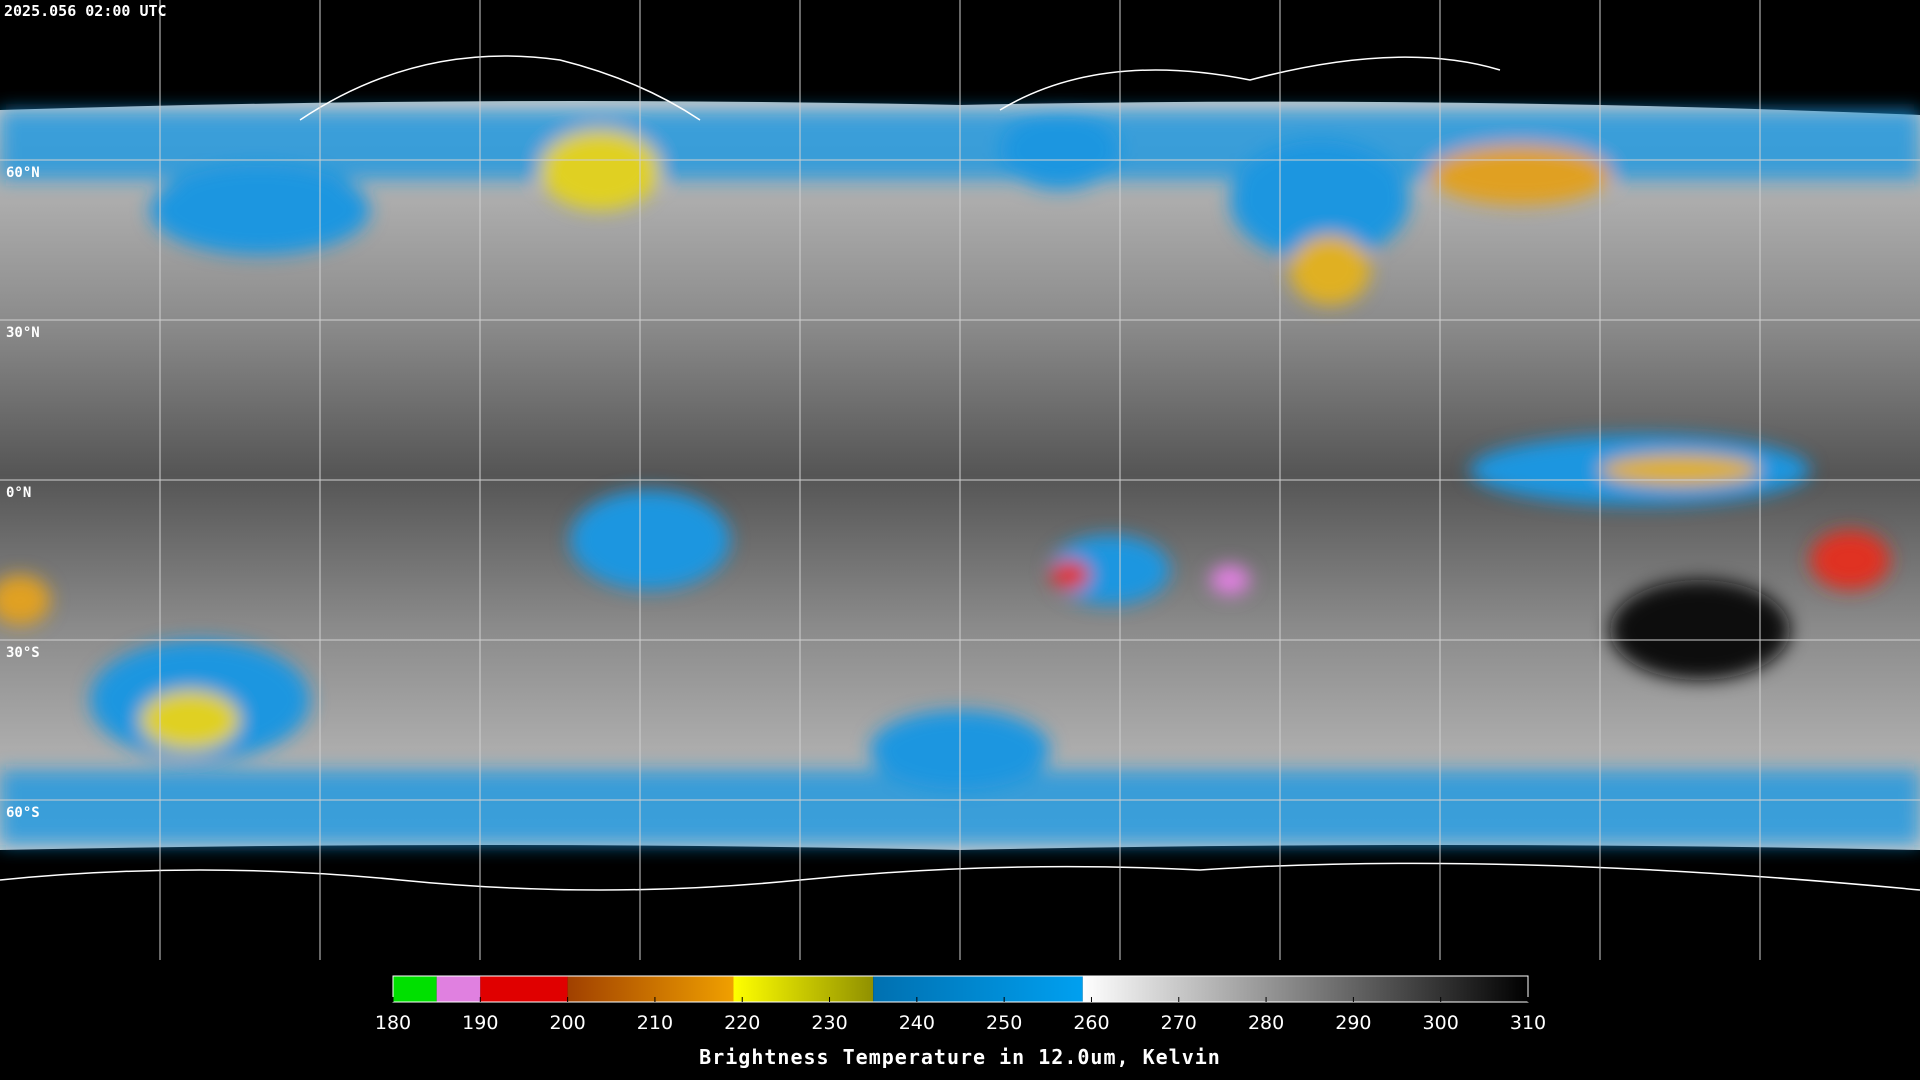 The height and width of the screenshot is (1080, 1920). Describe the element at coordinates (567, 1023) in the screenshot. I see `colorbar-tick-label: 200` at that location.